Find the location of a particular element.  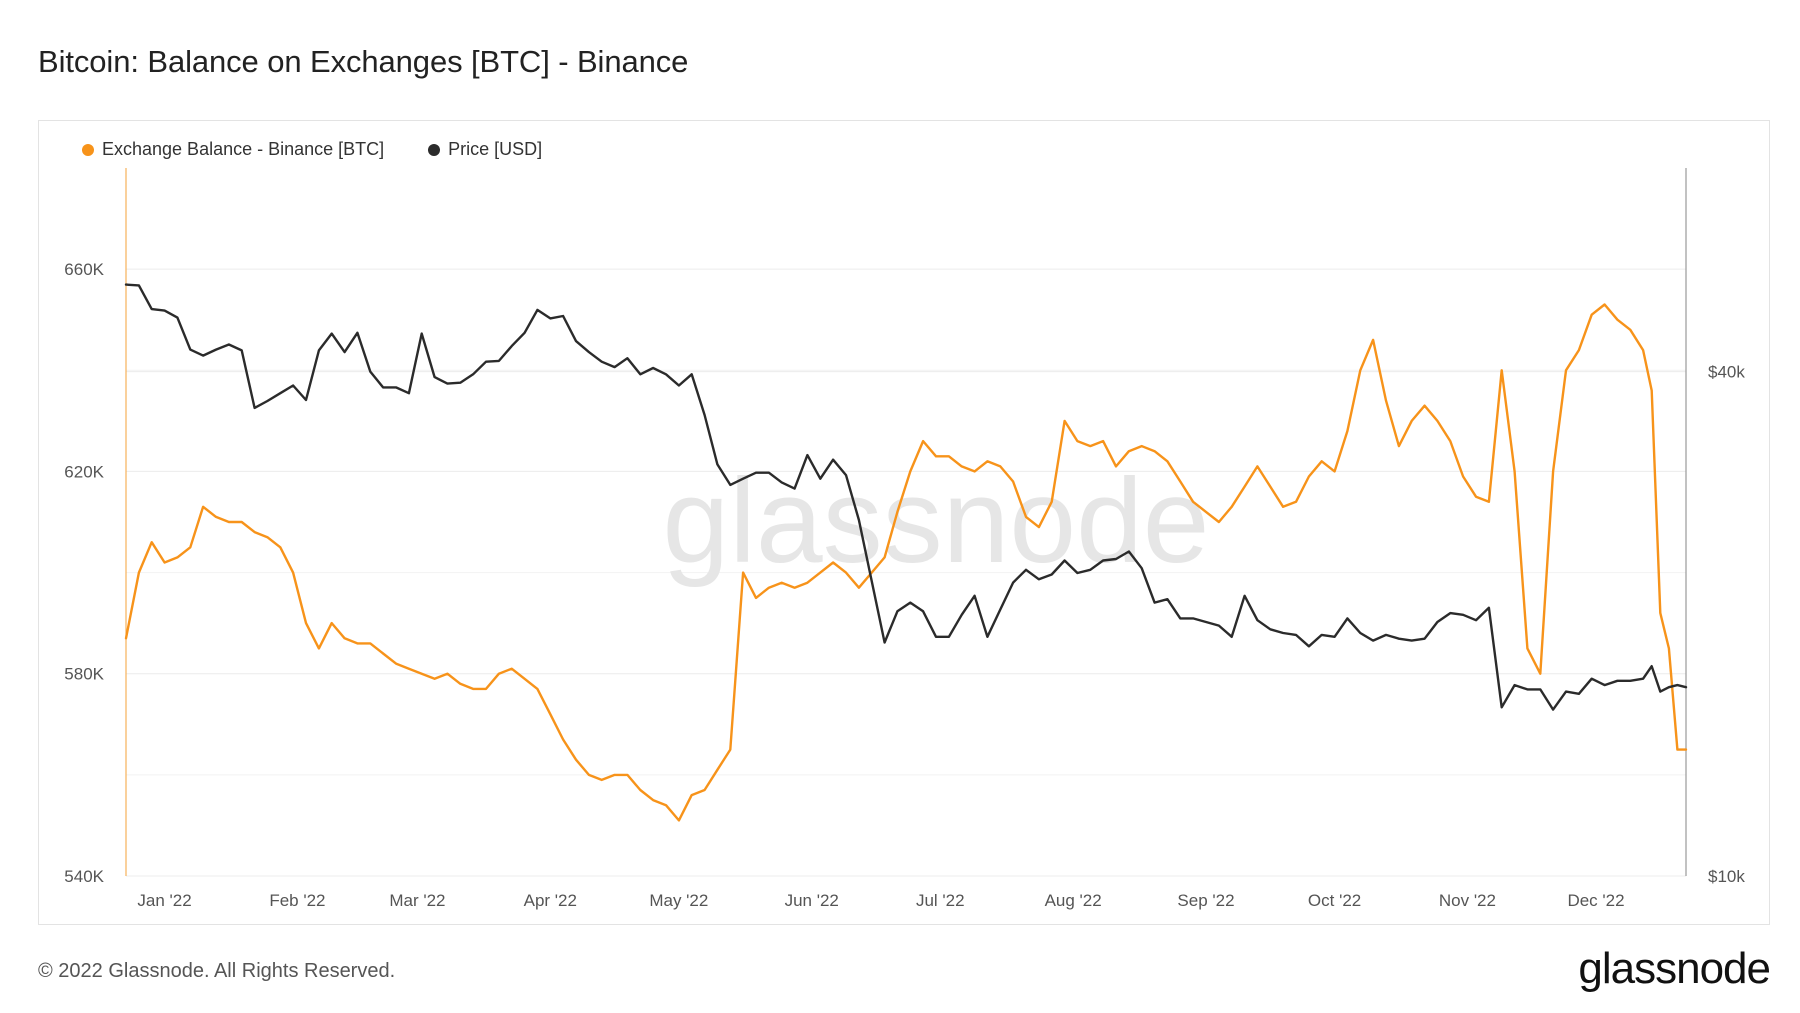

x-tick-label-7: Aug '22 is located at coordinates (1073, 900).